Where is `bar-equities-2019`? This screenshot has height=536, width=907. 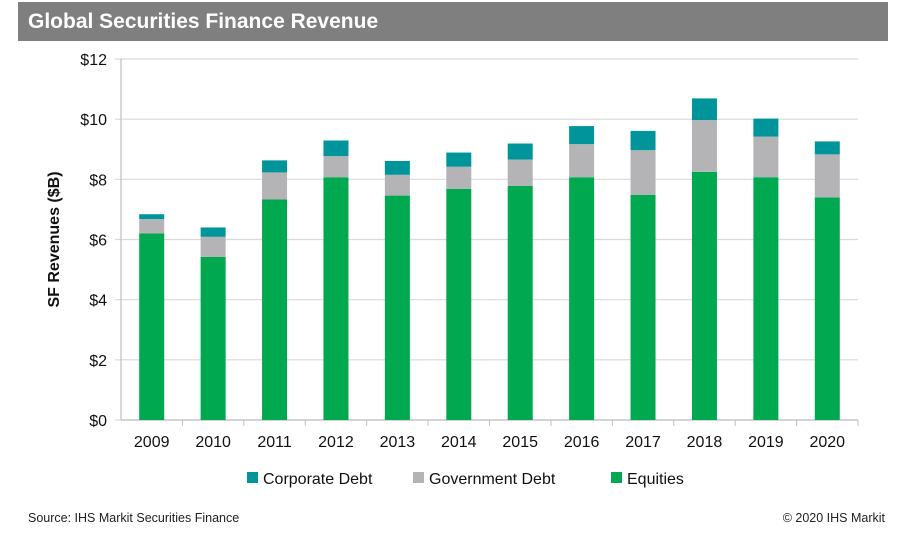
bar-equities-2019 is located at coordinates (766, 298).